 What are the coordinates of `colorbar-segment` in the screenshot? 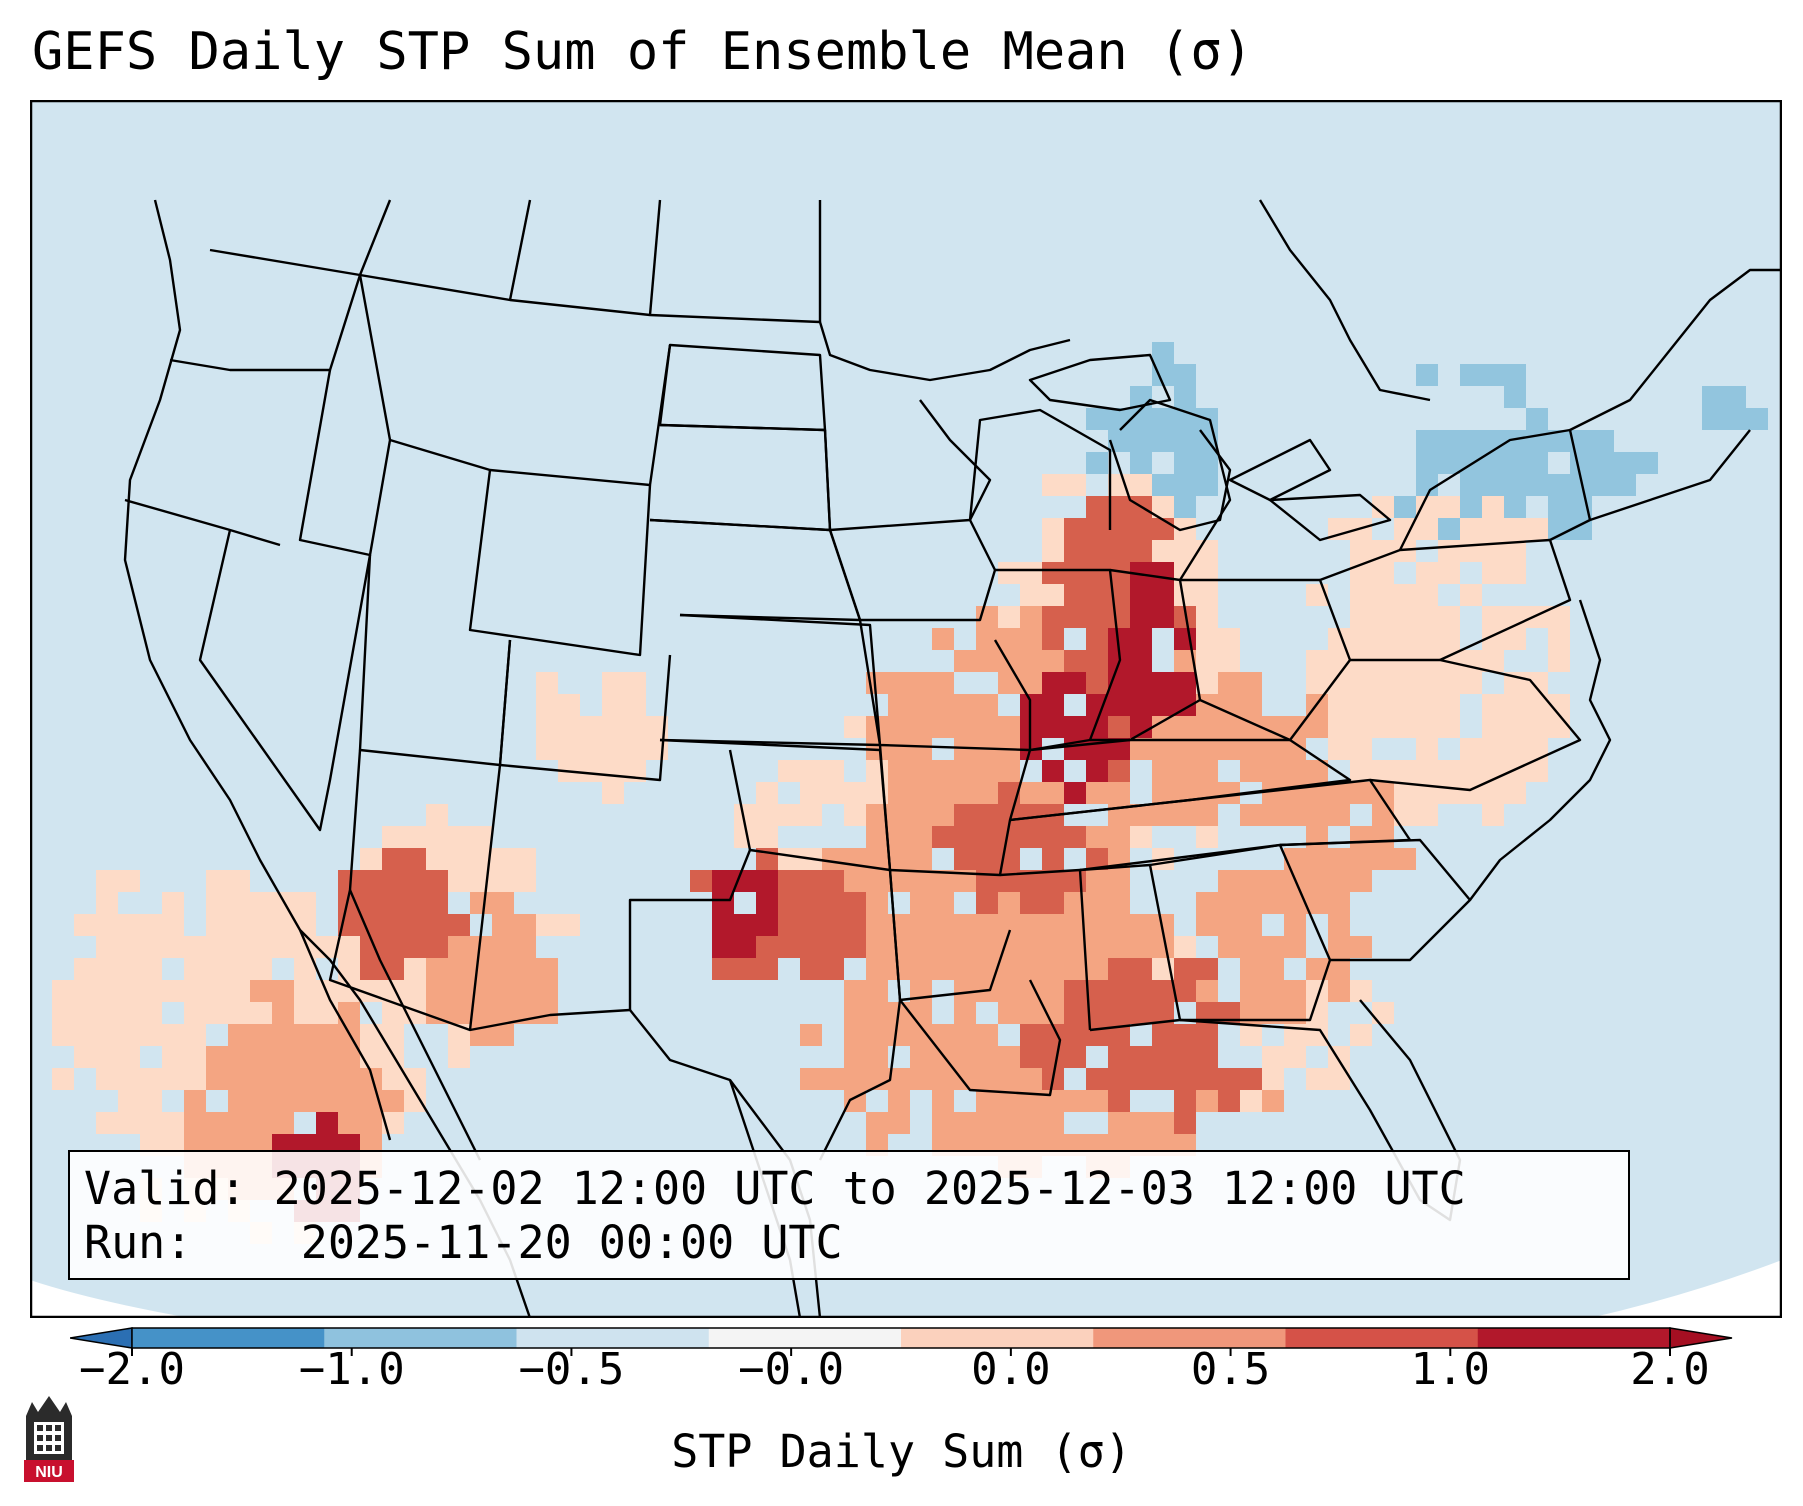 It's located at (420, 1338).